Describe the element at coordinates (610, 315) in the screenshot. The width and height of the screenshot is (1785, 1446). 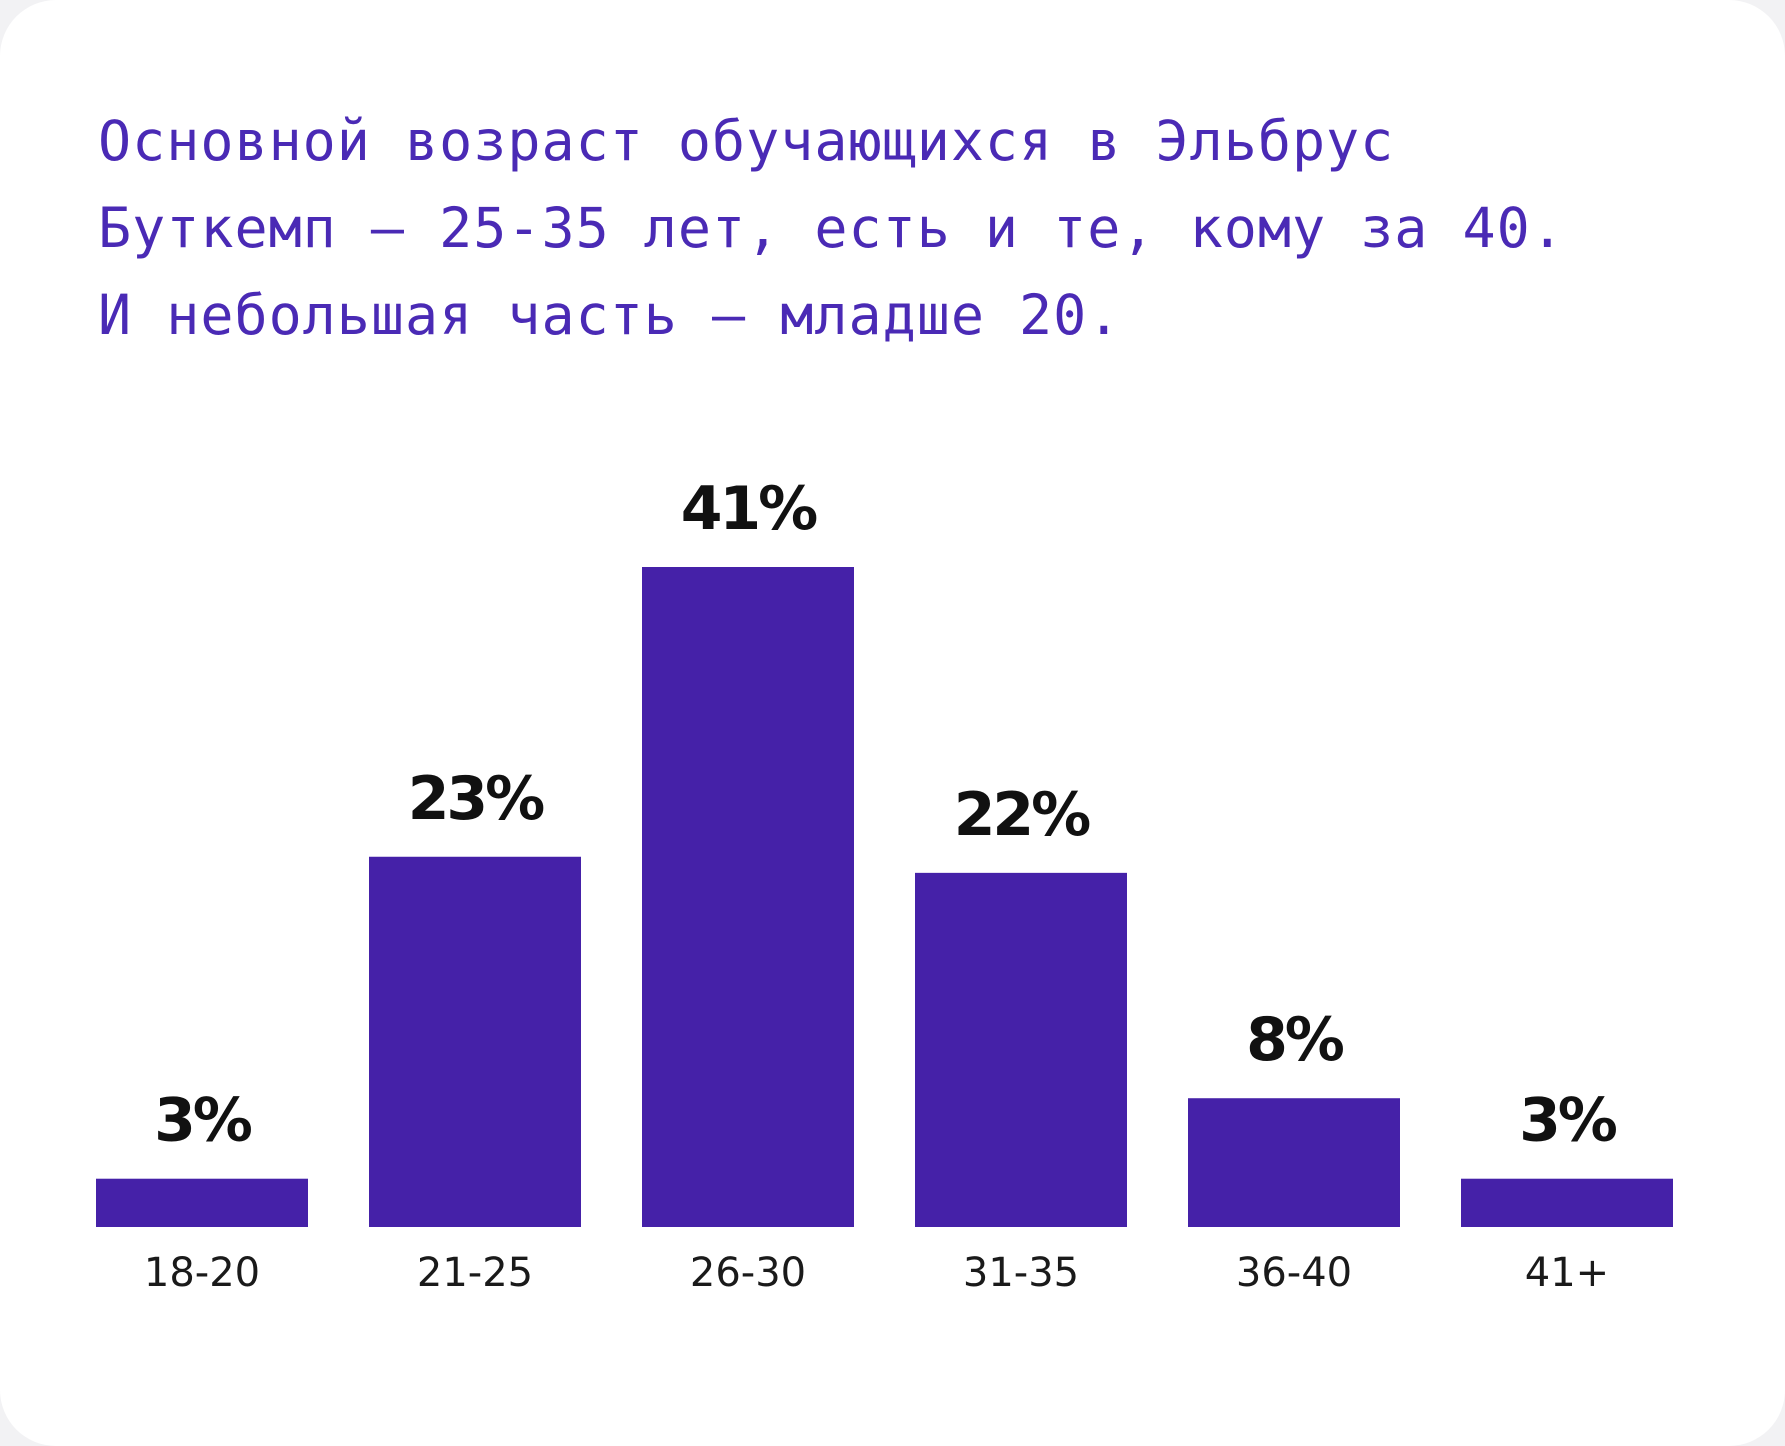
I see `headline-line-3: И небольшая часть – младше 20.` at that location.